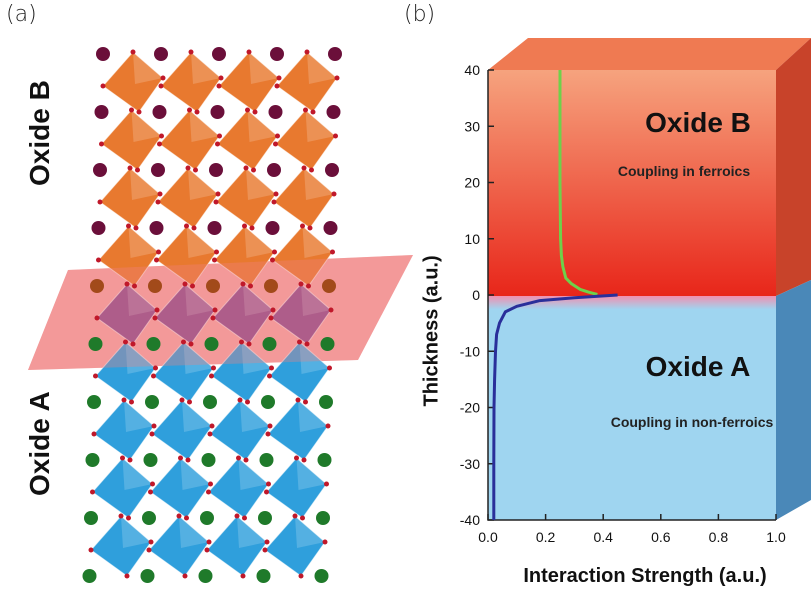 Image resolution: width=811 pixels, height=591 pixels. What do you see at coordinates (546, 537) in the screenshot?
I see `x-tick-label: 0.2` at bounding box center [546, 537].